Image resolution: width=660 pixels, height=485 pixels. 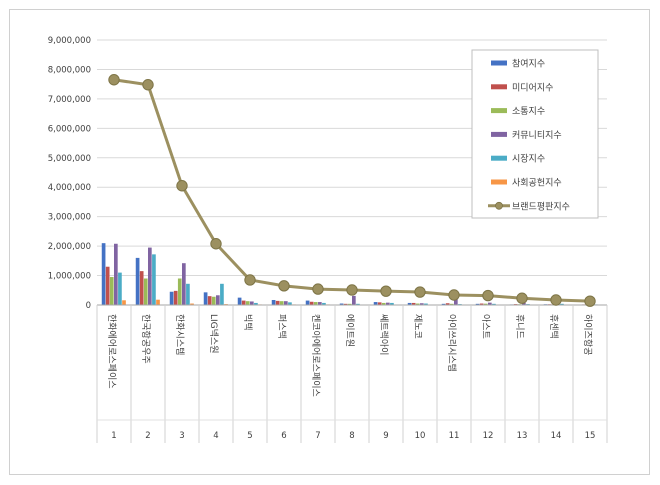 I want to click on legend-label: 참여지수, so click(x=528, y=64).